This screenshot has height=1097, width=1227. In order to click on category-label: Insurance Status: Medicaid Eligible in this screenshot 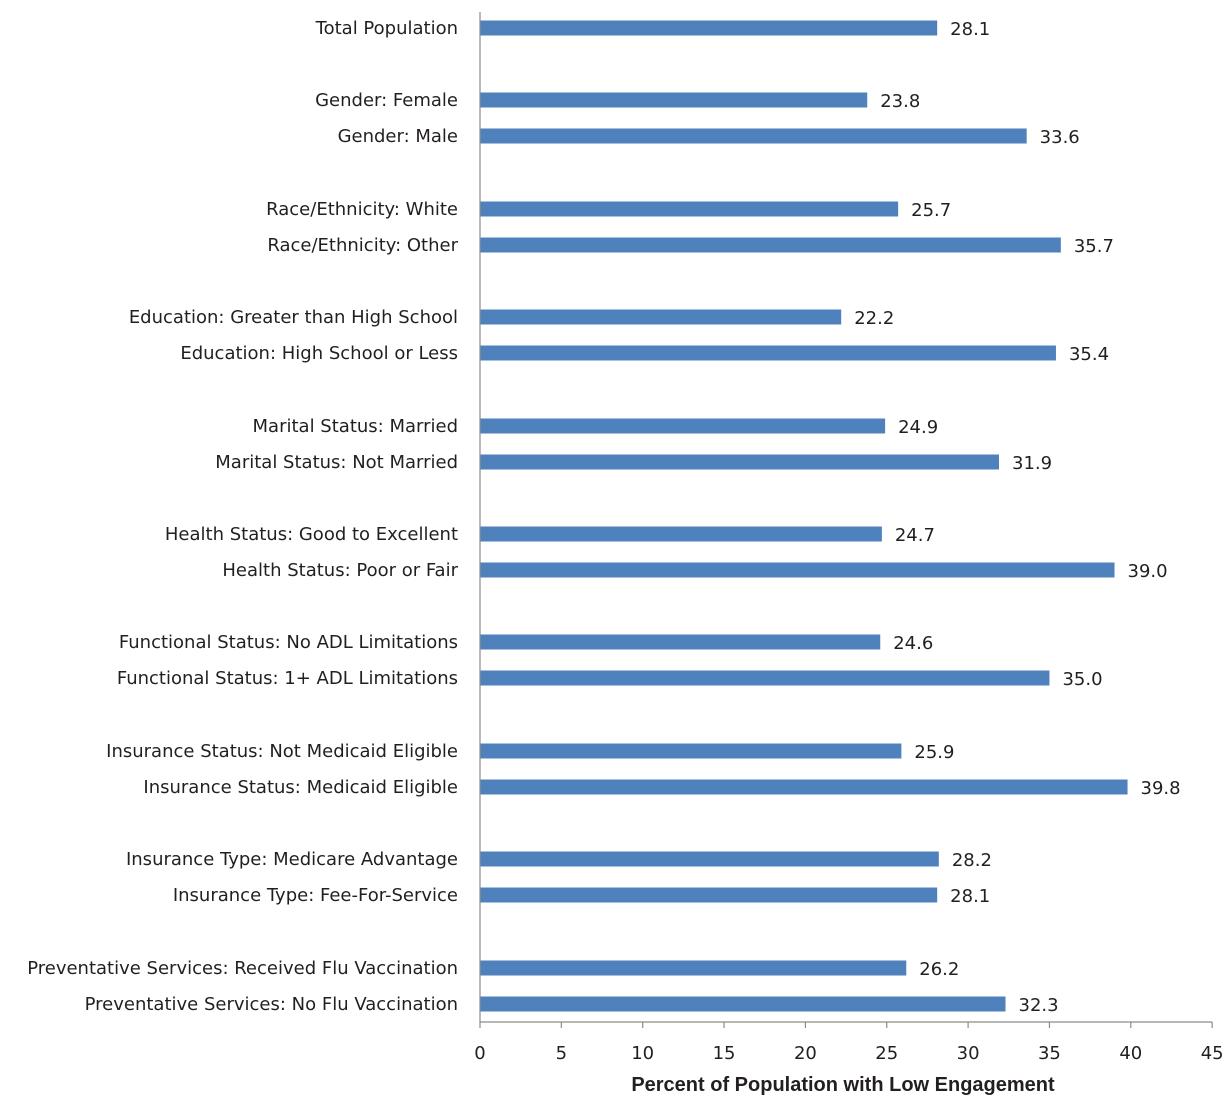, I will do `click(300, 787)`.